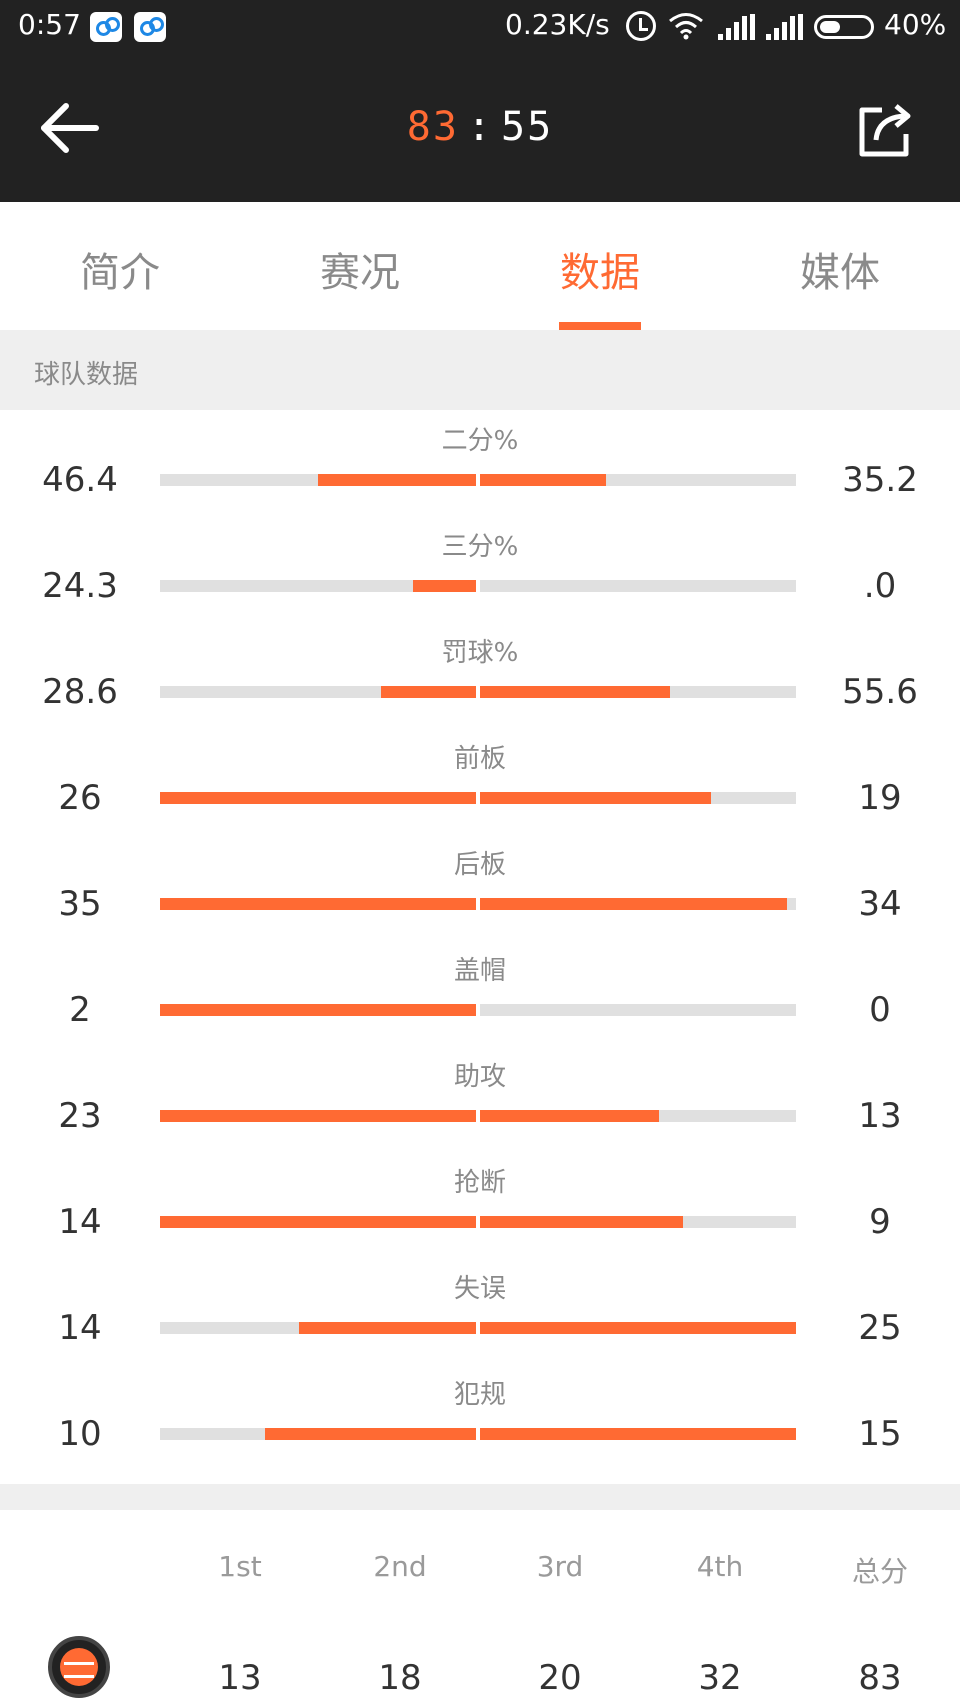 Image resolution: width=960 pixels, height=1706 pixels. What do you see at coordinates (120, 273) in the screenshot?
I see `tab-intro: 简介` at bounding box center [120, 273].